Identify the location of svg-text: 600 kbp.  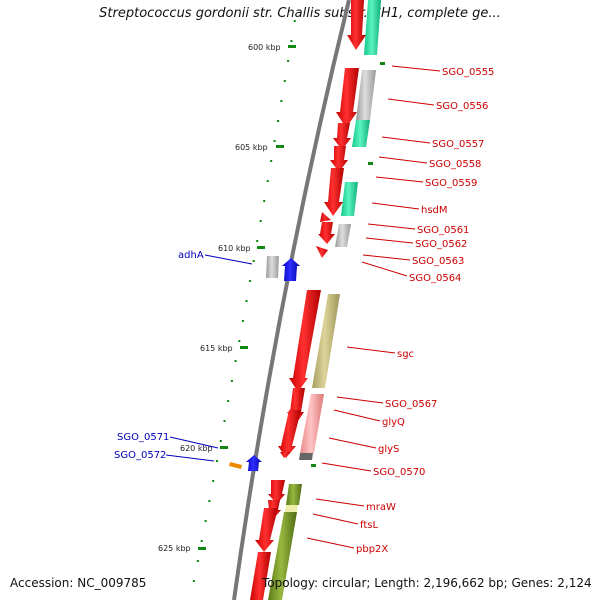
(264, 47).